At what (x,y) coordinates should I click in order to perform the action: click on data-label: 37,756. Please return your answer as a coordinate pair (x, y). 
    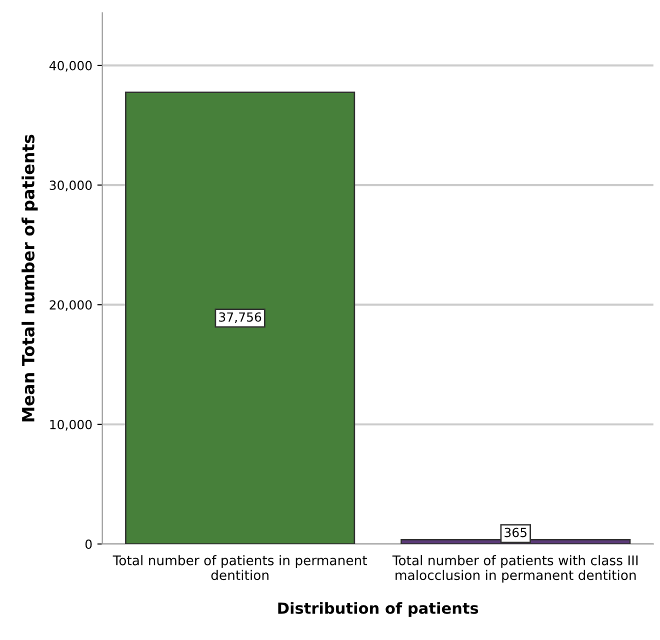
    Looking at the image, I should click on (240, 318).